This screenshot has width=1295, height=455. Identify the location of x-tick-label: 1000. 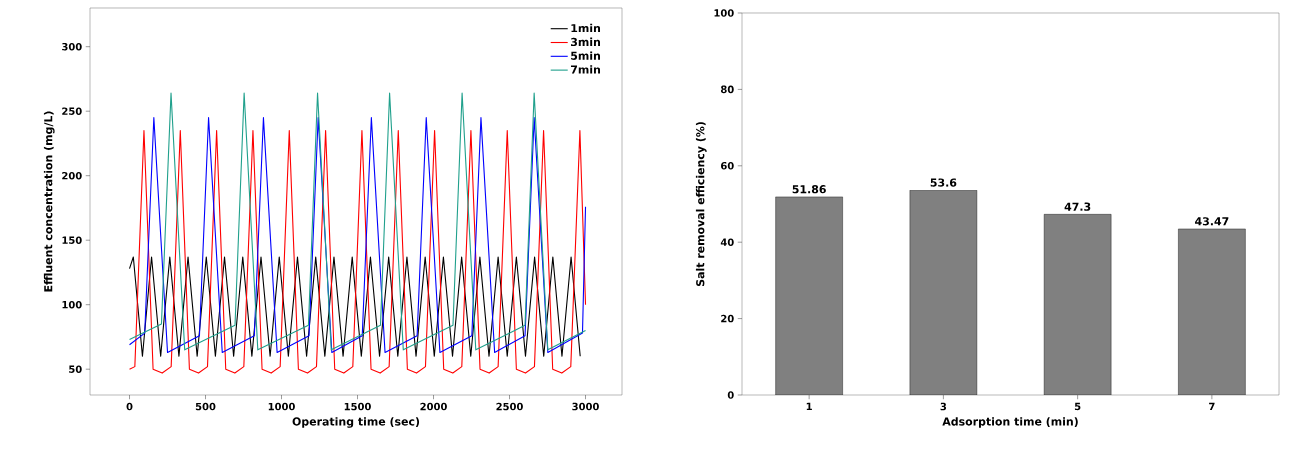
(281, 406).